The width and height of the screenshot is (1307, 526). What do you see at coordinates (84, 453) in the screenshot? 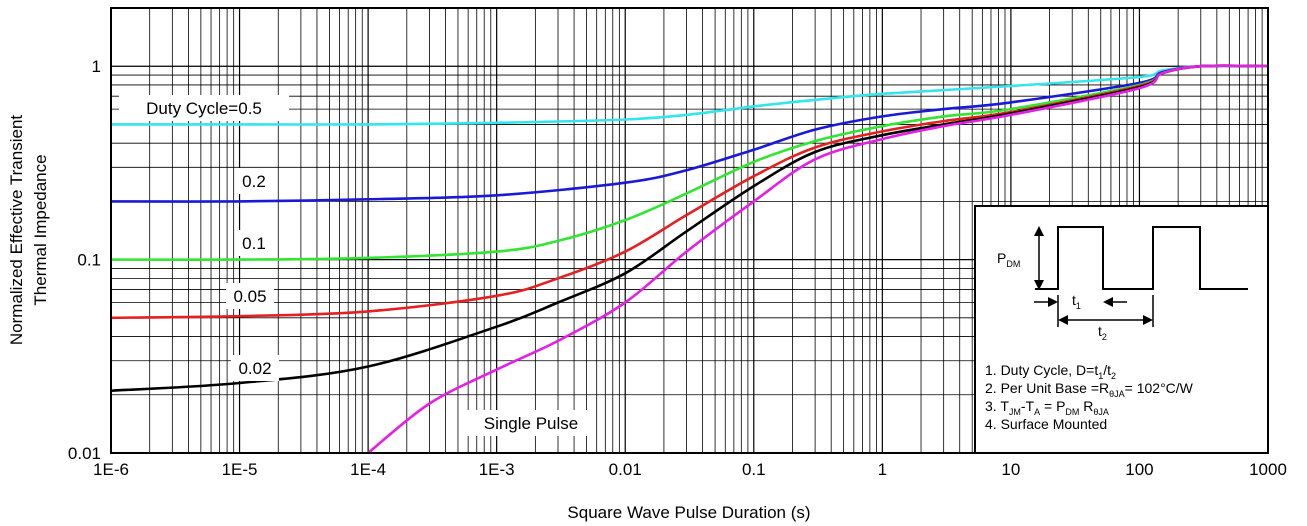
I see `y-tick-label: 0.01` at bounding box center [84, 453].